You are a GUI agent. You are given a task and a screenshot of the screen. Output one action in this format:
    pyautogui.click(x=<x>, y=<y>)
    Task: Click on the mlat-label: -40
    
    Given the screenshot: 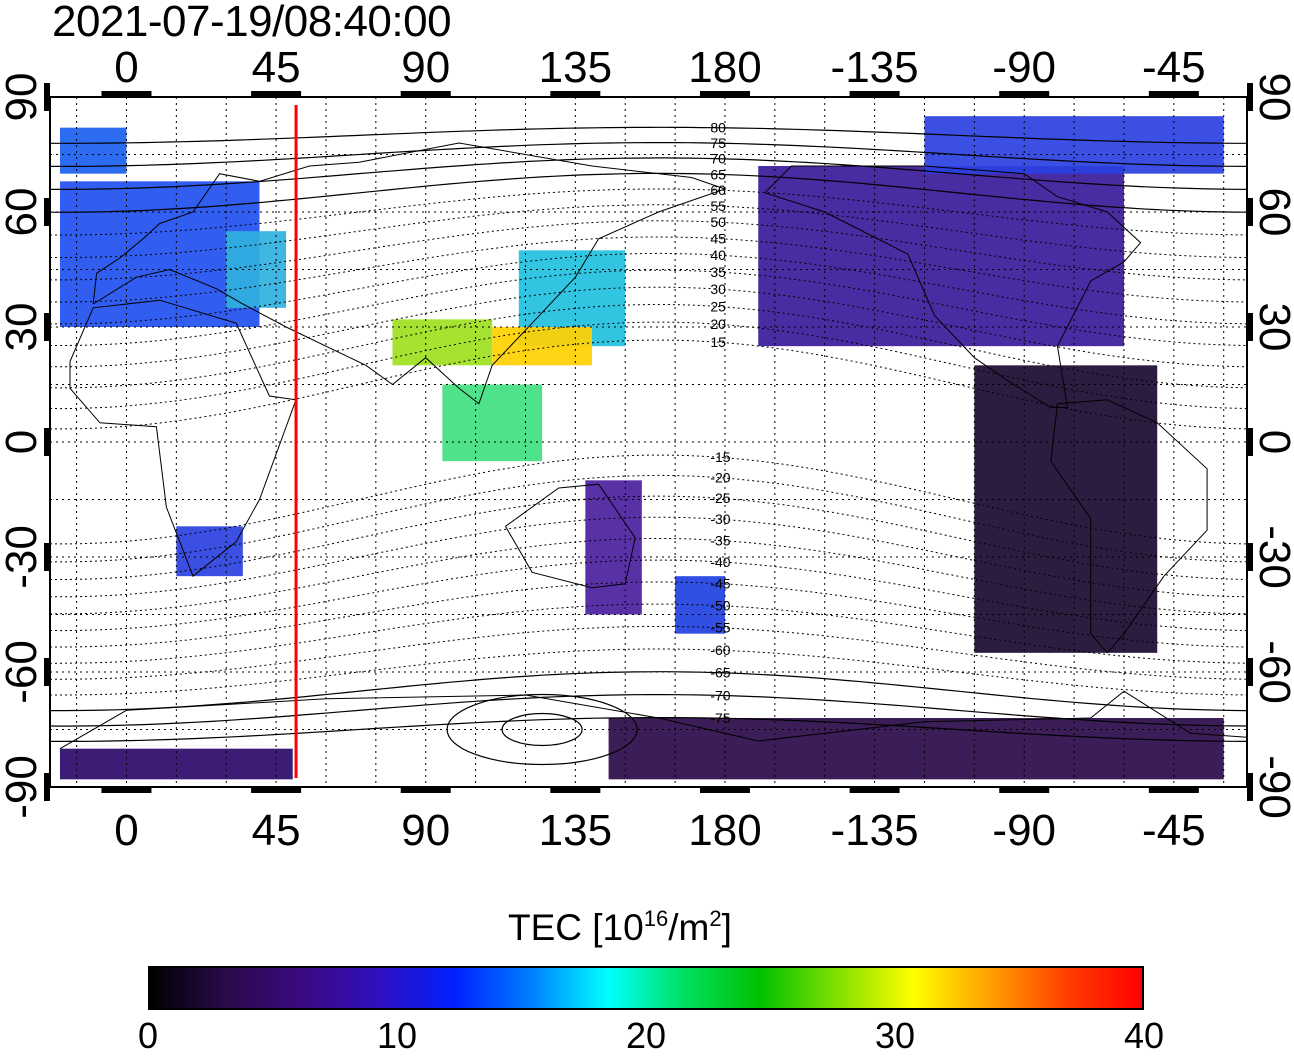 What is the action you would take?
    pyautogui.click(x=720, y=562)
    